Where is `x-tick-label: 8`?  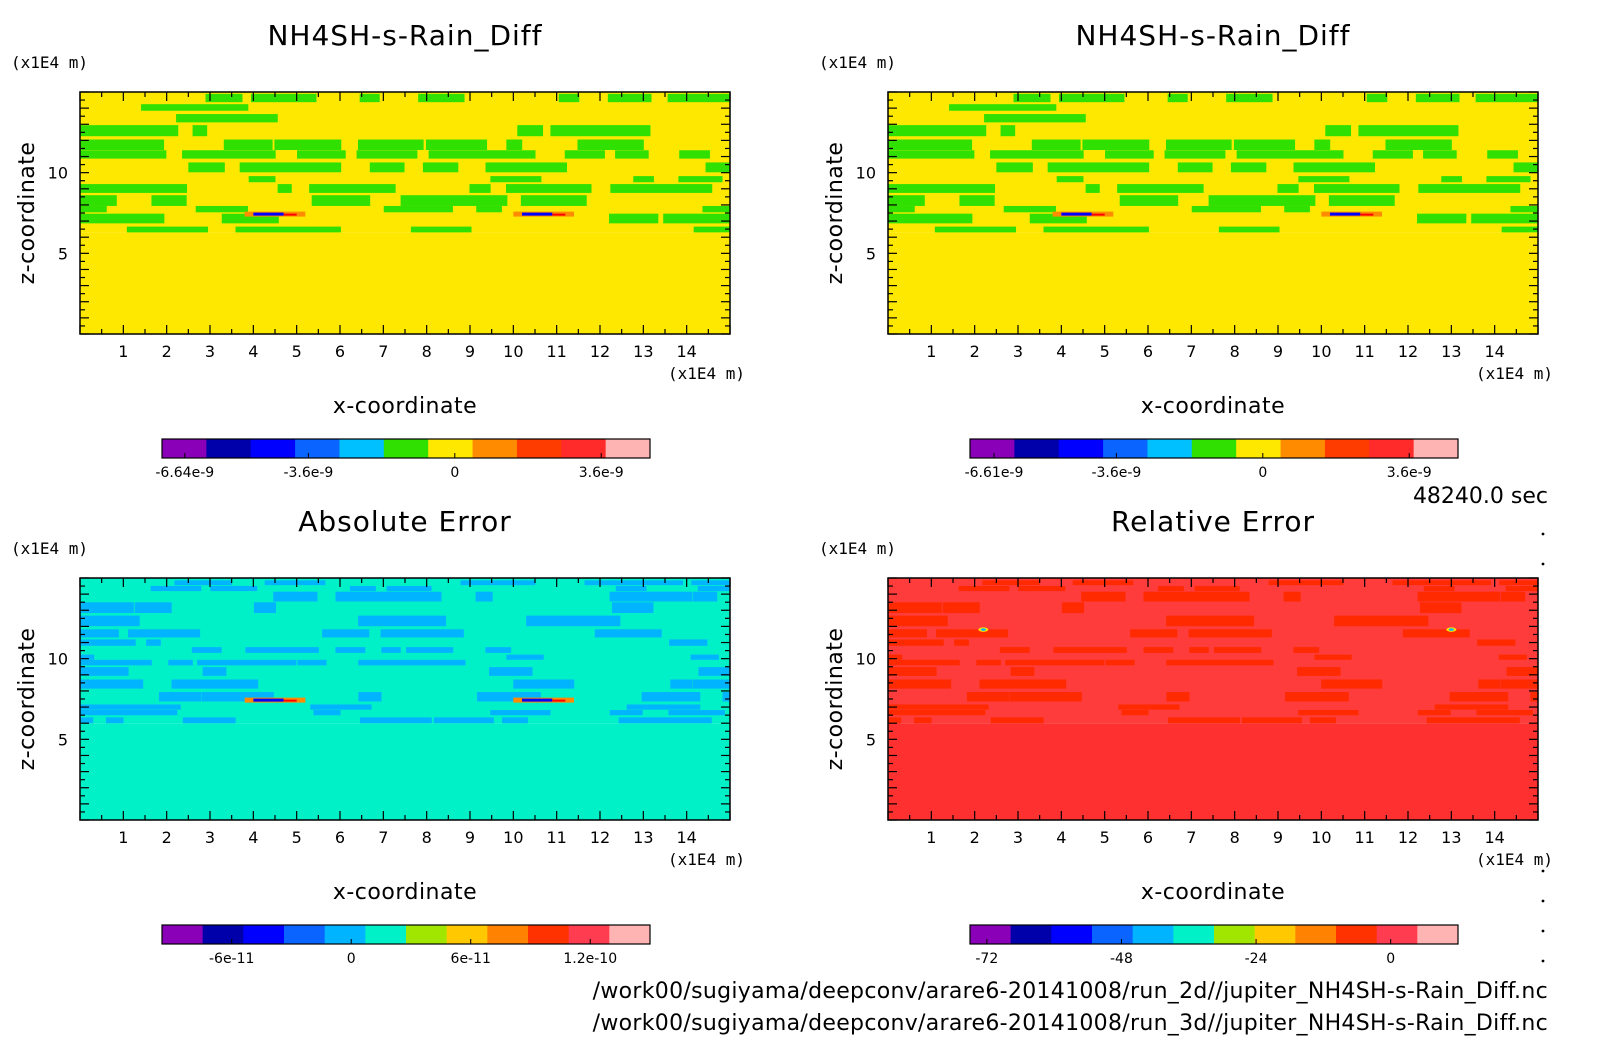 x-tick-label: 8 is located at coordinates (427, 837).